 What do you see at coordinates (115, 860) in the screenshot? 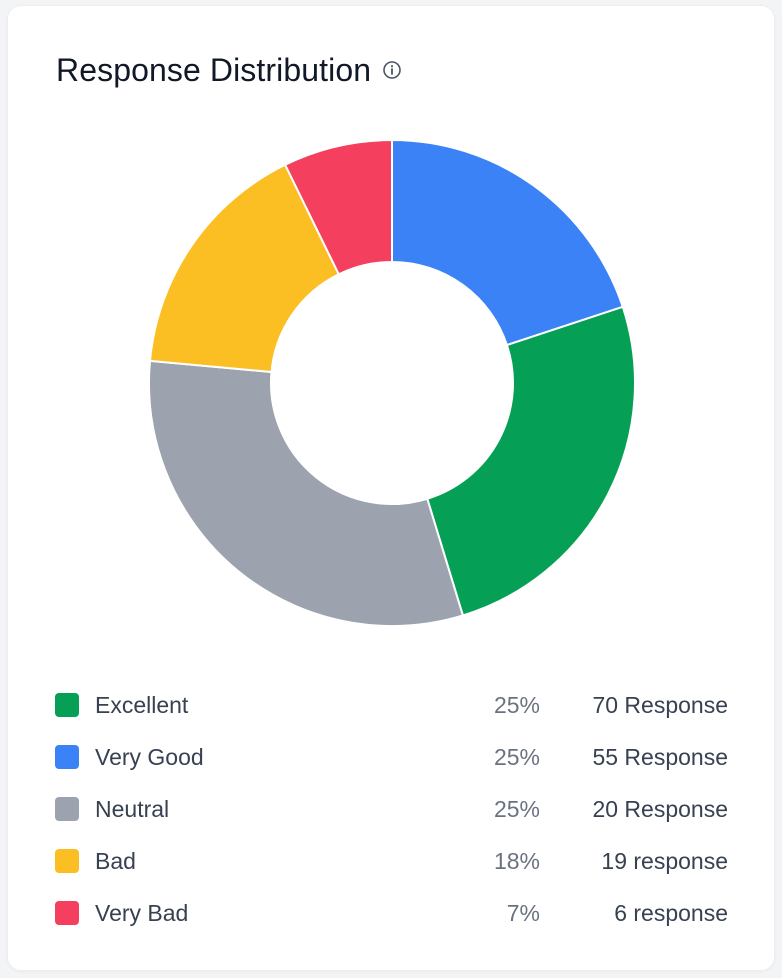
I see `legend-label: Bad` at bounding box center [115, 860].